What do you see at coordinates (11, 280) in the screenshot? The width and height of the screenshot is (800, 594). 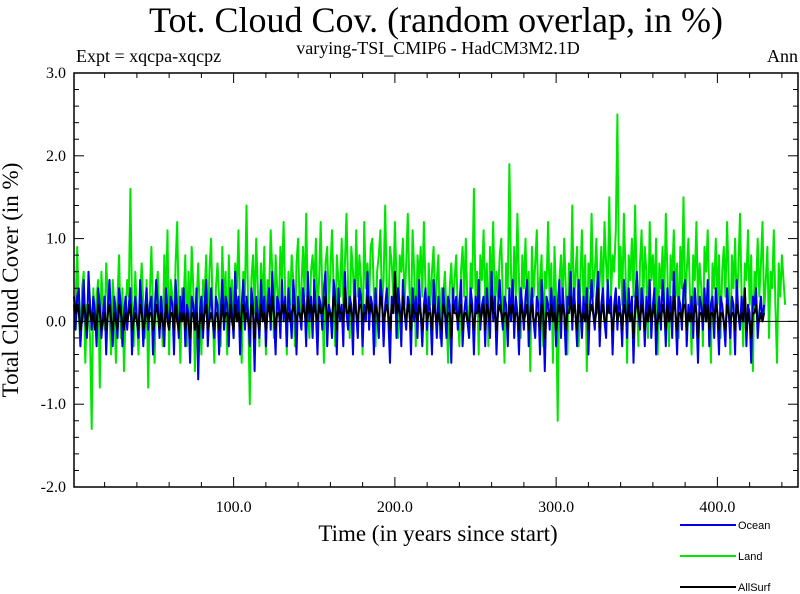 I see `y-axis-label: Total Cloud Cover (in %)` at bounding box center [11, 280].